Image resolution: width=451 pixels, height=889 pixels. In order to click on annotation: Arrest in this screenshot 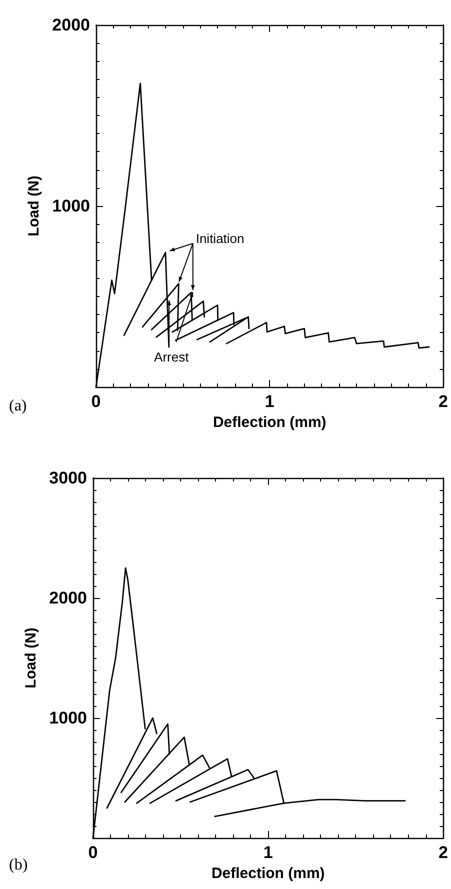, I will do `click(172, 356)`.